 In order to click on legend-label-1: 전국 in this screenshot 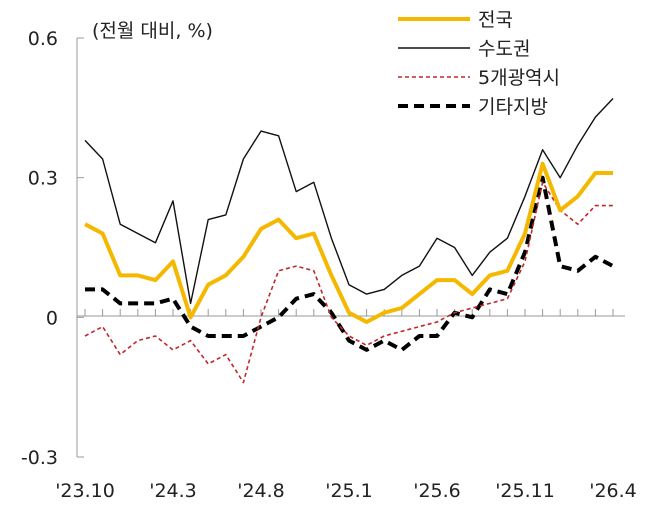, I will do `click(495, 20)`.